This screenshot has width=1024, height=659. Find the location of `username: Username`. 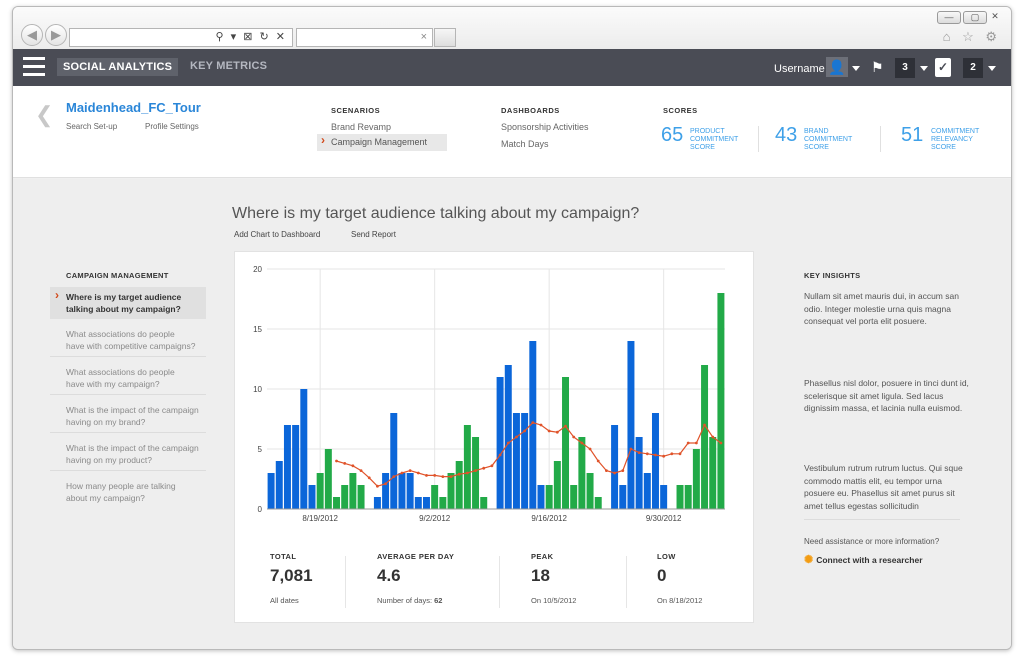

username: Username is located at coordinates (799, 69).